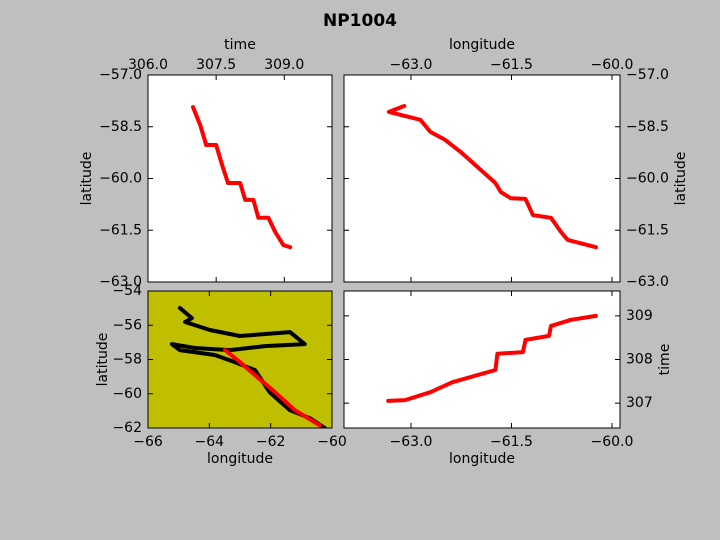  What do you see at coordinates (127, 428) in the screenshot?
I see `y-tick-label: −62` at bounding box center [127, 428].